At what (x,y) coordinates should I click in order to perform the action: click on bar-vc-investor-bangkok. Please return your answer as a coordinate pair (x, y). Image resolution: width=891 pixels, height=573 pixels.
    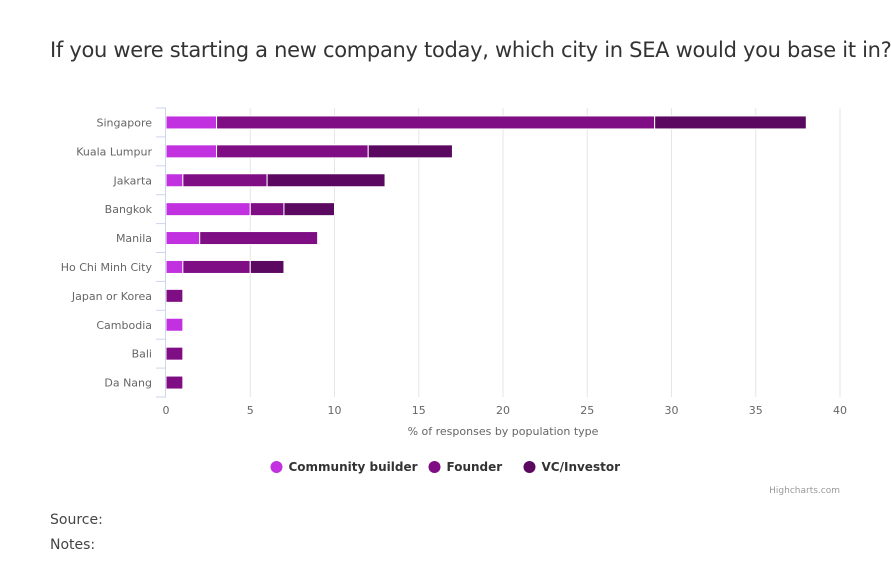
    Looking at the image, I should click on (309, 209).